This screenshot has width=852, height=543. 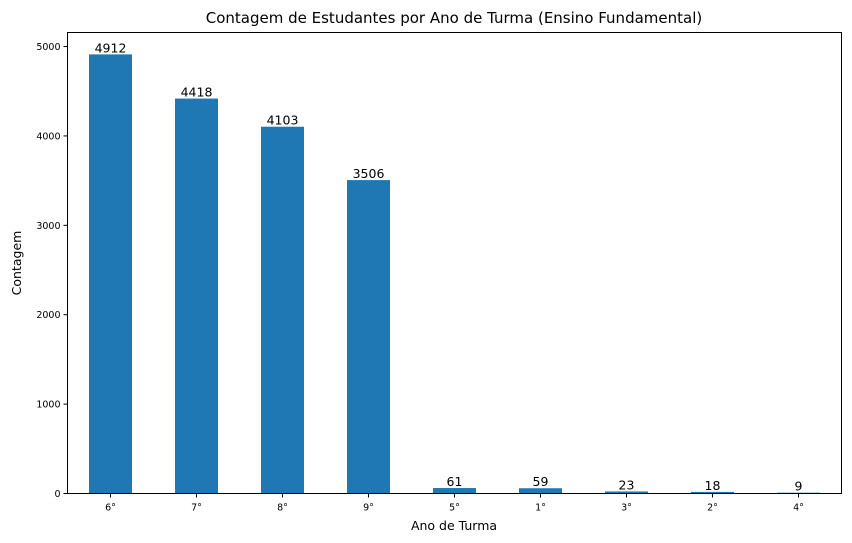 I want to click on y-axis: 0 1000 2000 3000 4000 5000, so click(x=52, y=271).